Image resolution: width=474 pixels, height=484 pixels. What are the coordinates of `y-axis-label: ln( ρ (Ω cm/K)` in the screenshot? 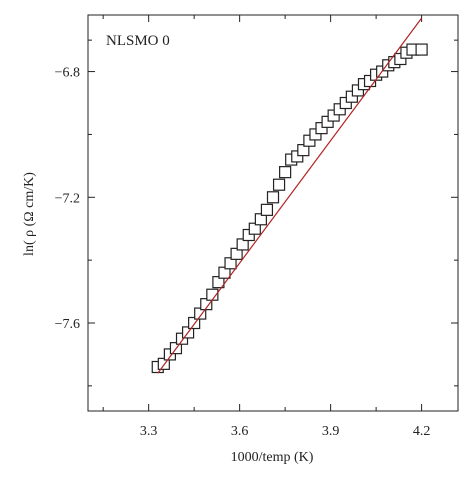 It's located at (29, 214).